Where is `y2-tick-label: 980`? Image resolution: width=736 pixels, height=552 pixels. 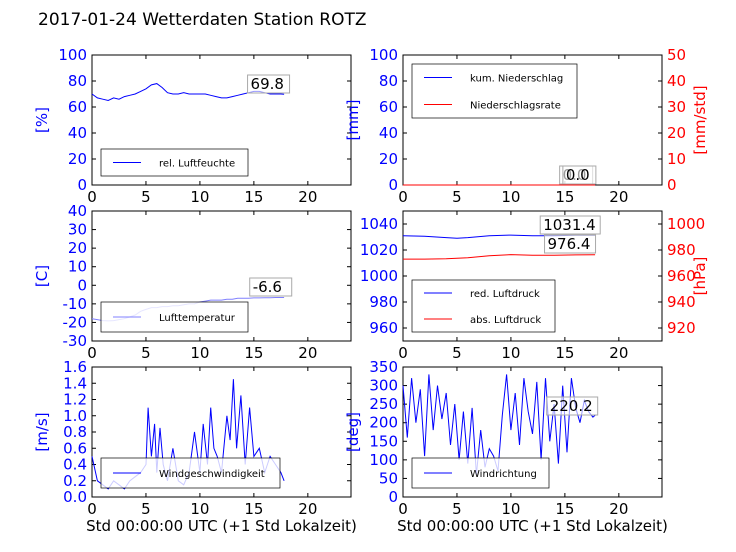
y2-tick-label: 980 is located at coordinates (681, 250).